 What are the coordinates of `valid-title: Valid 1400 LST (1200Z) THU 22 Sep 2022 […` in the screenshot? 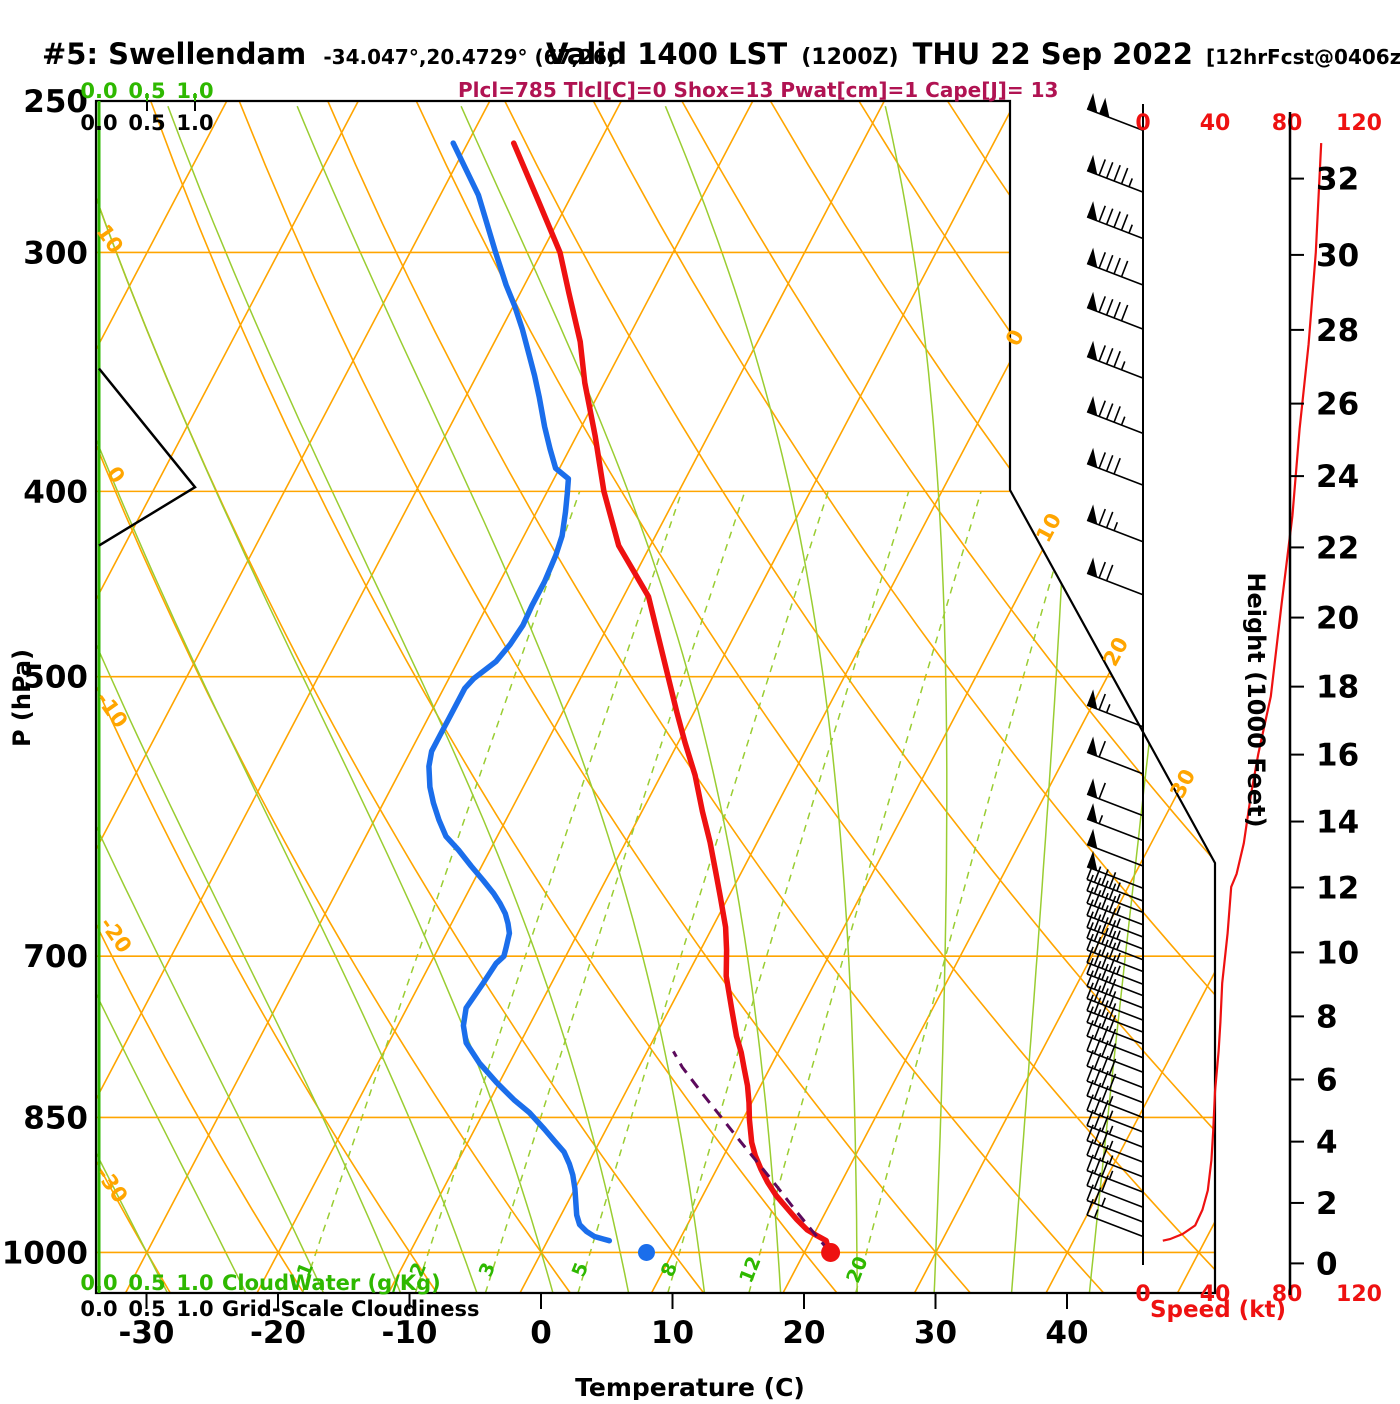 It's located at (973, 54).